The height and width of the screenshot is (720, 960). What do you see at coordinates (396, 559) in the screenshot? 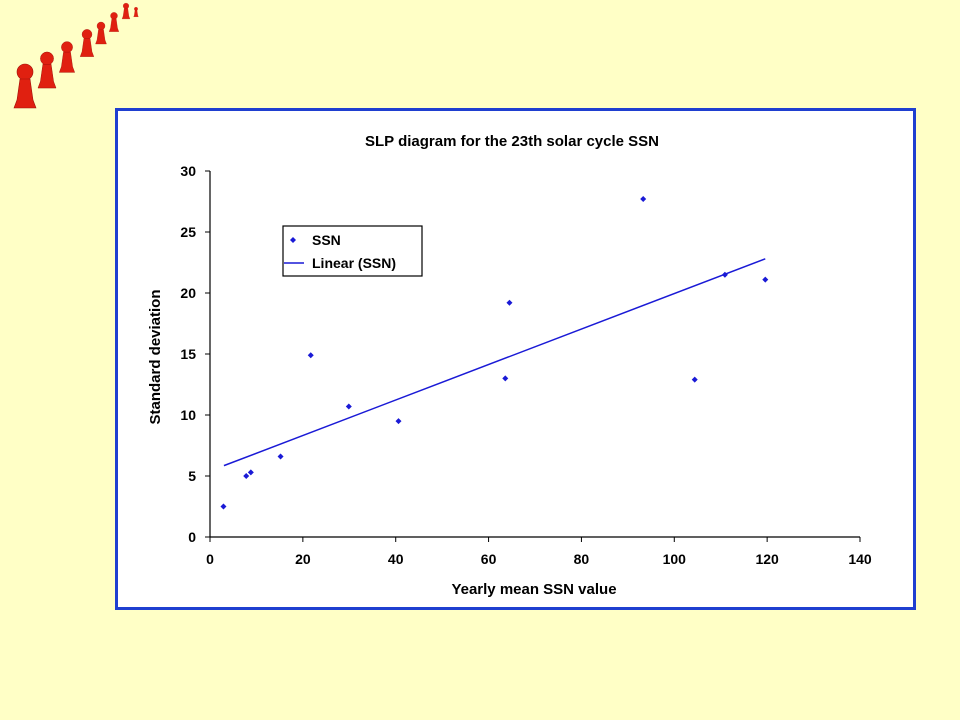
I see `x-tick-label: 40` at bounding box center [396, 559].